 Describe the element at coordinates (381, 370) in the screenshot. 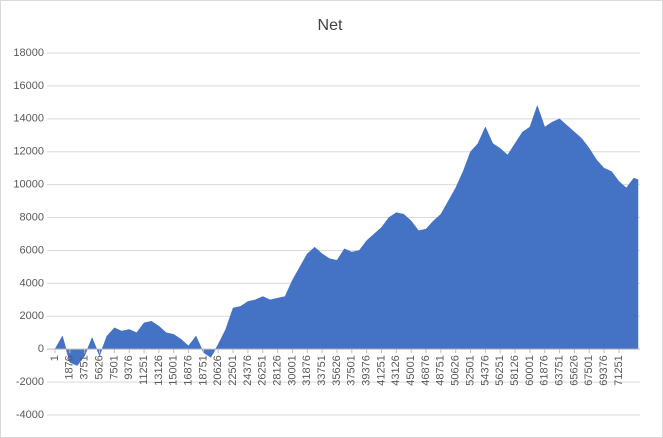

I see `x-tick-label: 41251` at that location.